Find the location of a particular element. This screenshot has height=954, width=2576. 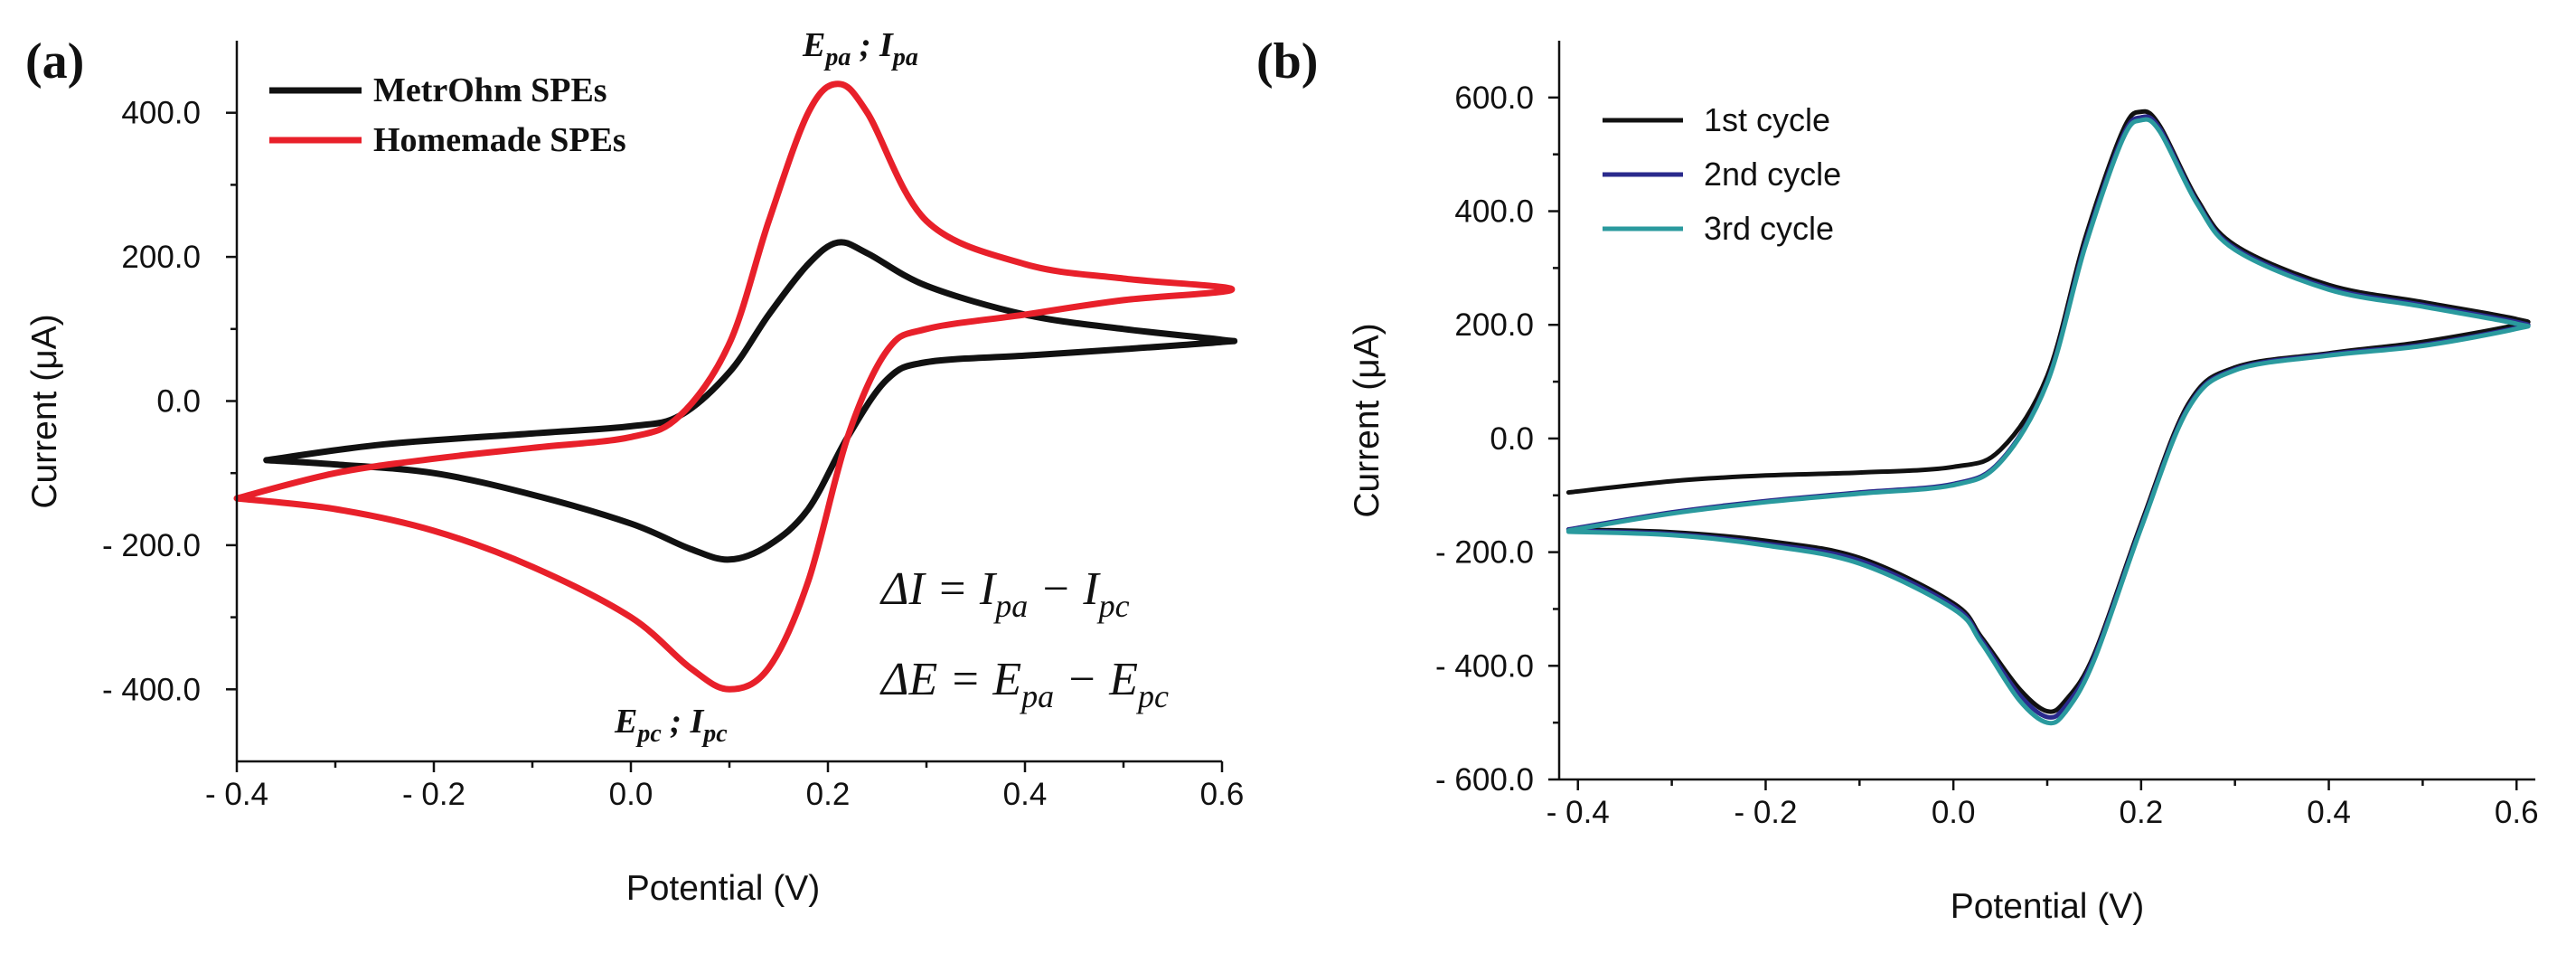

panel-b-y-axis-title: Current (μA) is located at coordinates (1367, 420).